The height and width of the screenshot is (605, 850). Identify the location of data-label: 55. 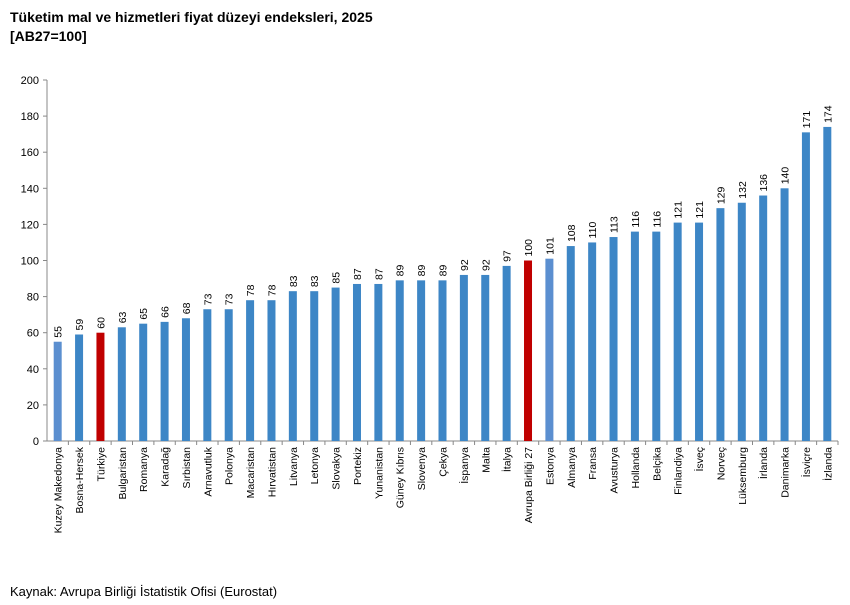
(59, 332).